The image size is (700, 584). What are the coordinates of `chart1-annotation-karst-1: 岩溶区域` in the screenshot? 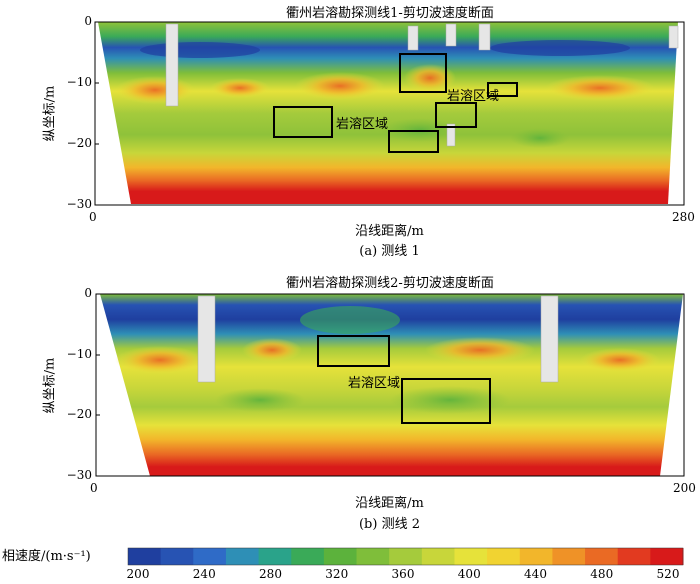 It's located at (362, 124).